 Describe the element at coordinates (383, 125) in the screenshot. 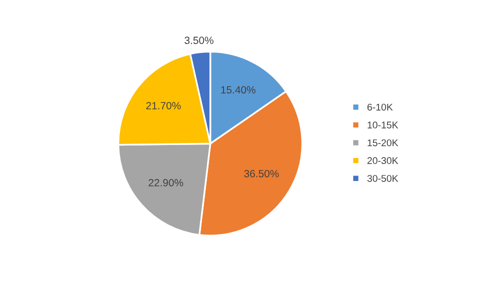

I see `legend-label: 10-15K` at that location.